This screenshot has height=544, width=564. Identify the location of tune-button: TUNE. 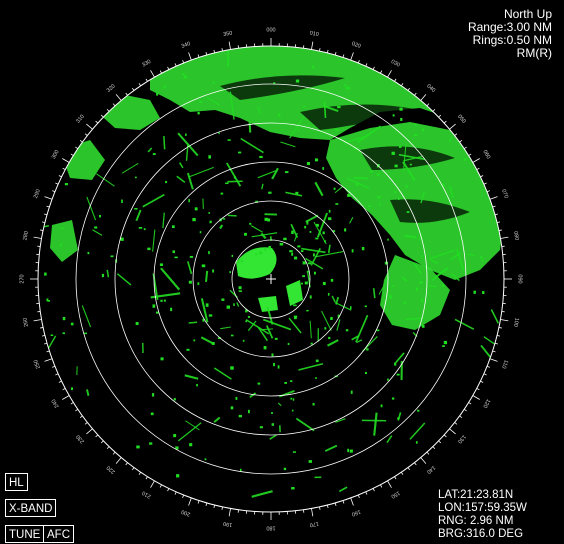
(25, 534).